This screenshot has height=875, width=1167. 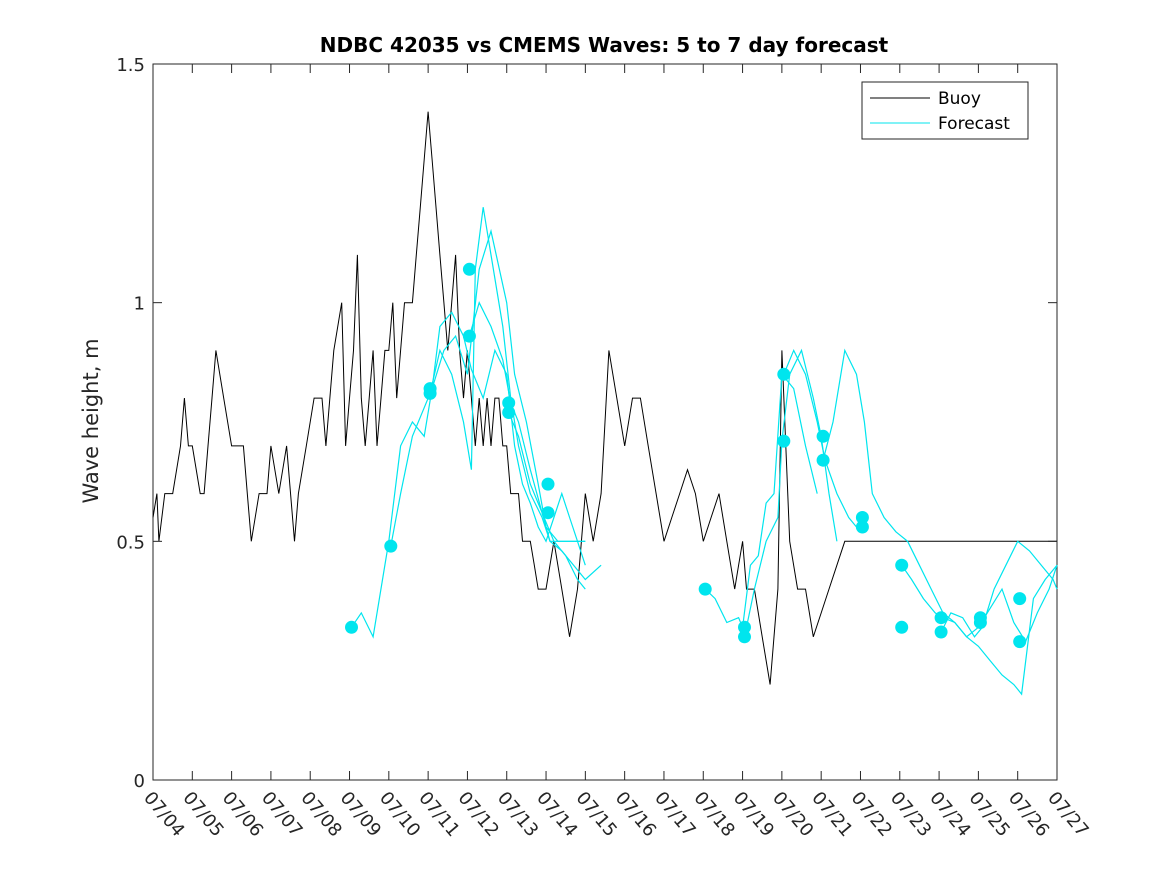 What do you see at coordinates (399, 814) in the screenshot?
I see `x-tick-label: 07/10` at bounding box center [399, 814].